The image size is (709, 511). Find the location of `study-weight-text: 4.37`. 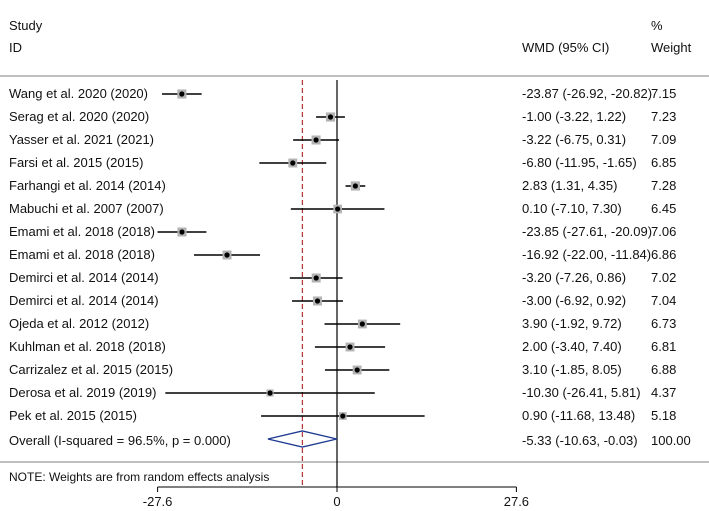

study-weight-text: 4.37 is located at coordinates (664, 392).